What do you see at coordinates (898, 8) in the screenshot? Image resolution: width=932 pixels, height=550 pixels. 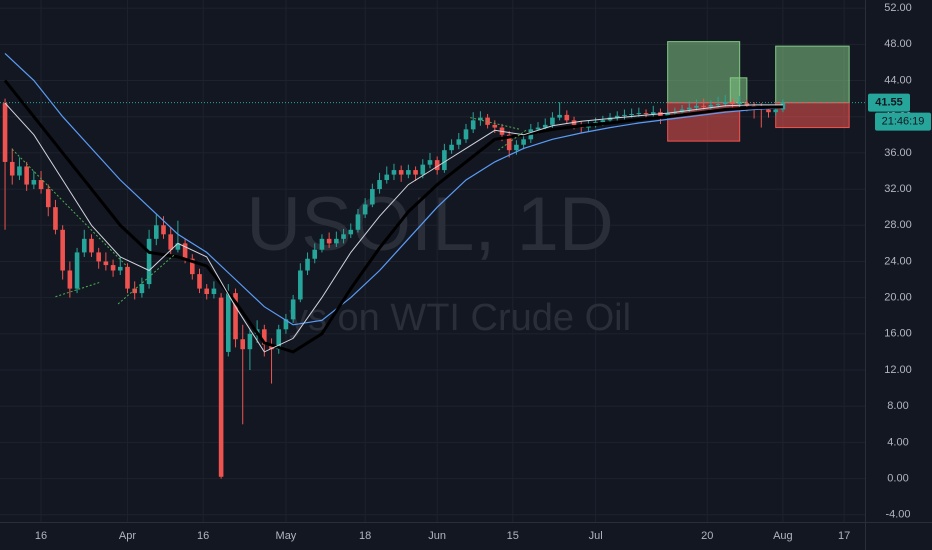 I see `y-tick-label: 52.00` at bounding box center [898, 8].